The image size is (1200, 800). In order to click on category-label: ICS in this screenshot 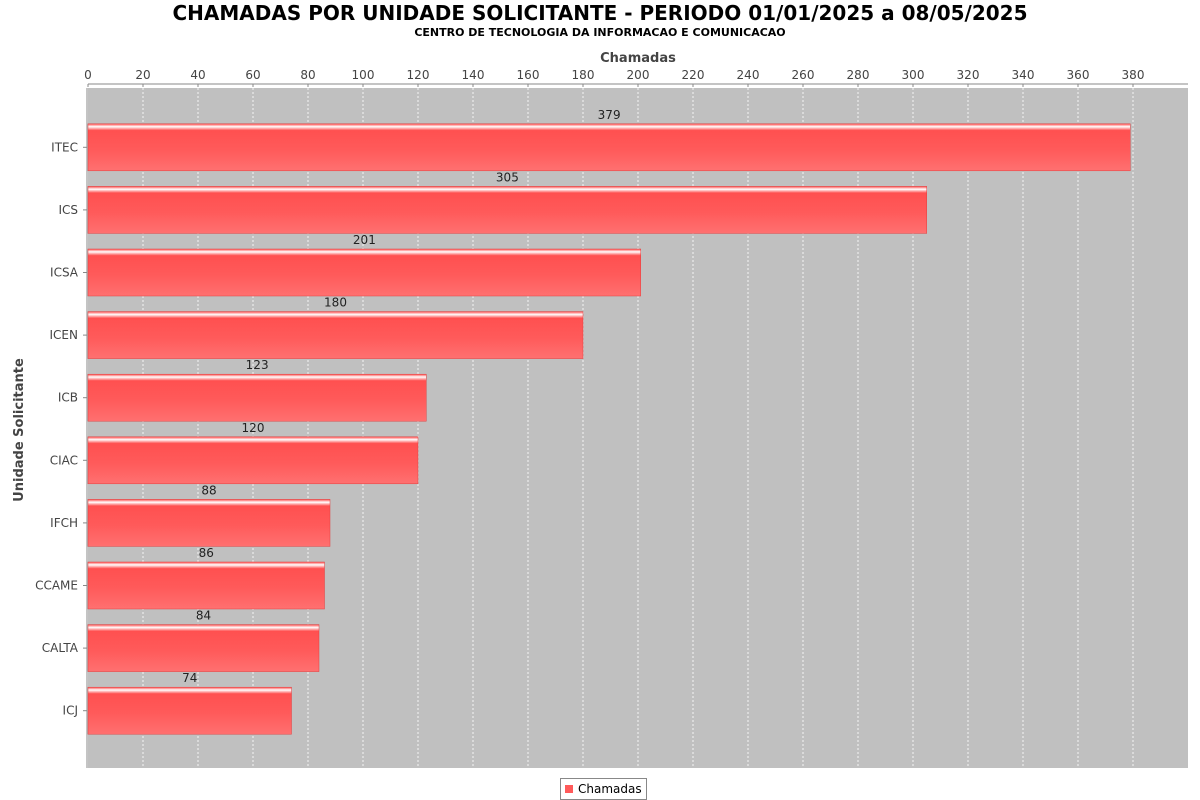, I will do `click(68, 210)`.